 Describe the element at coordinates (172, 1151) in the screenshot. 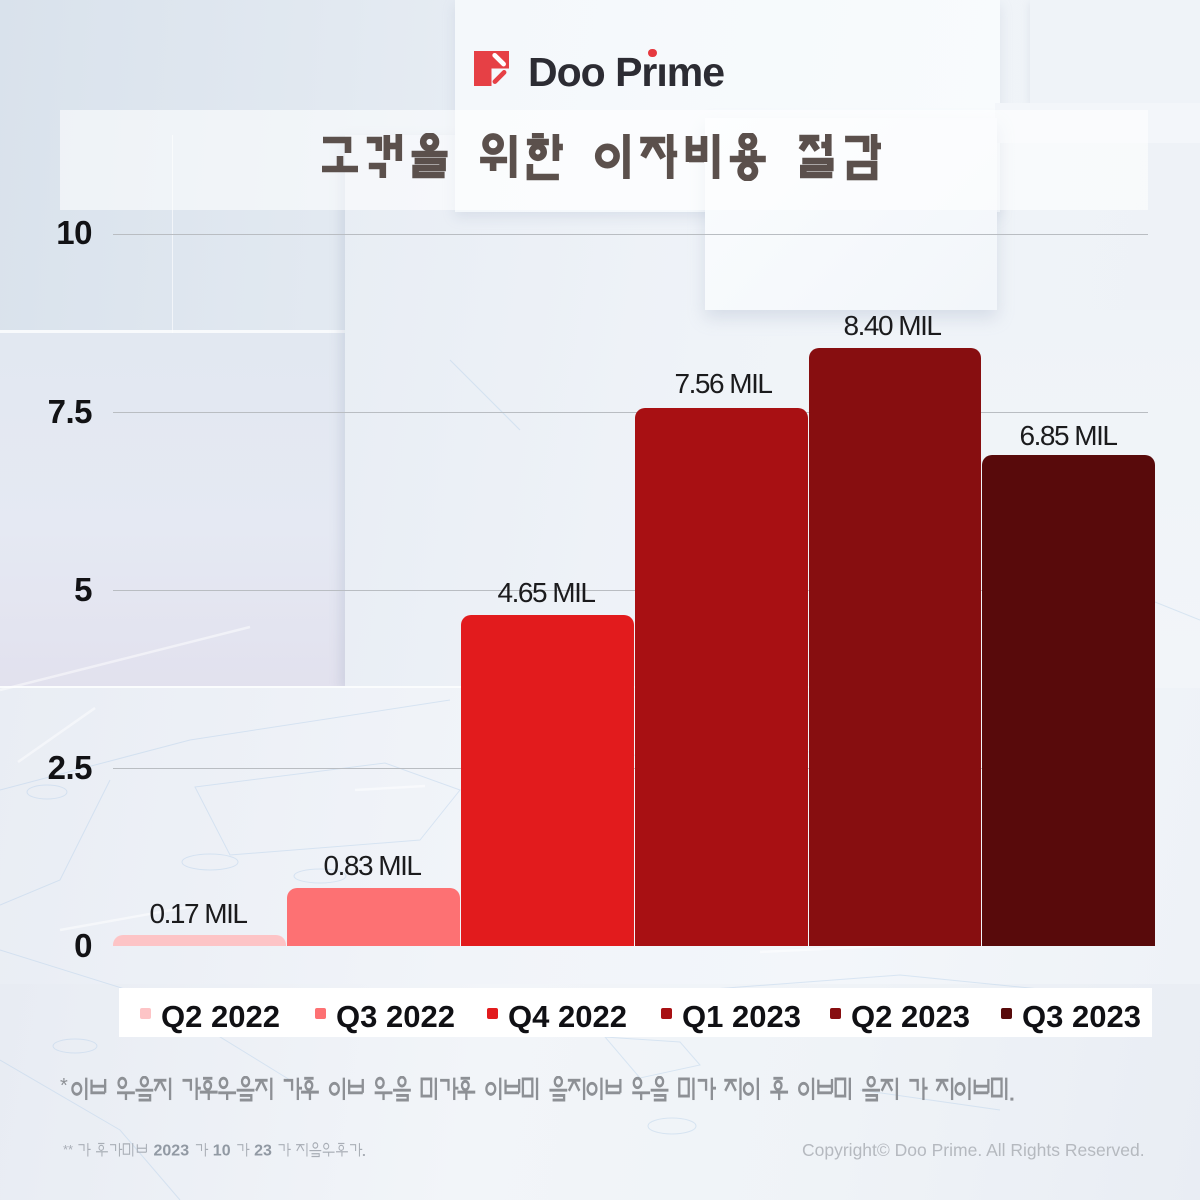

I see `svg-text: 2023` at that location.